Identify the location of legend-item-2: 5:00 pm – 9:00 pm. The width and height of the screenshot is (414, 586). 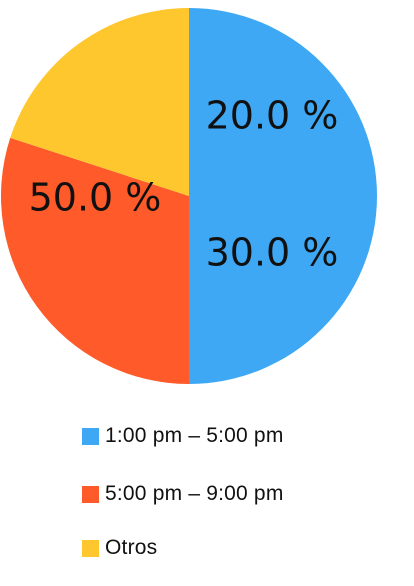
(183, 494).